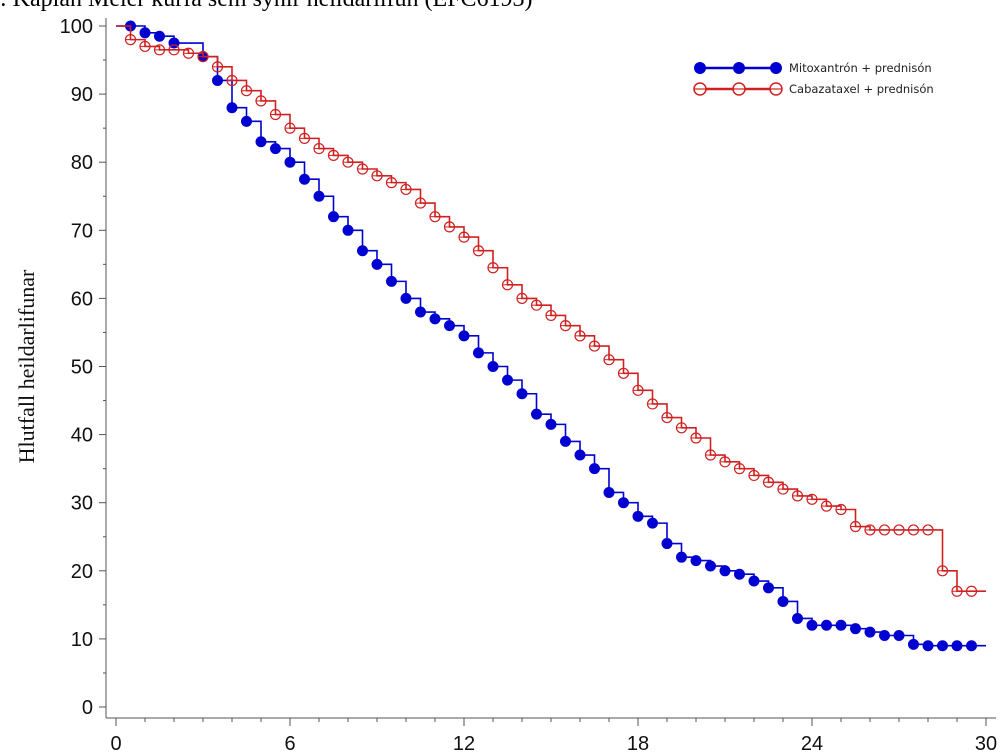 This screenshot has width=1001, height=755. Describe the element at coordinates (82, 163) in the screenshot. I see `y-tick-label: 80` at that location.